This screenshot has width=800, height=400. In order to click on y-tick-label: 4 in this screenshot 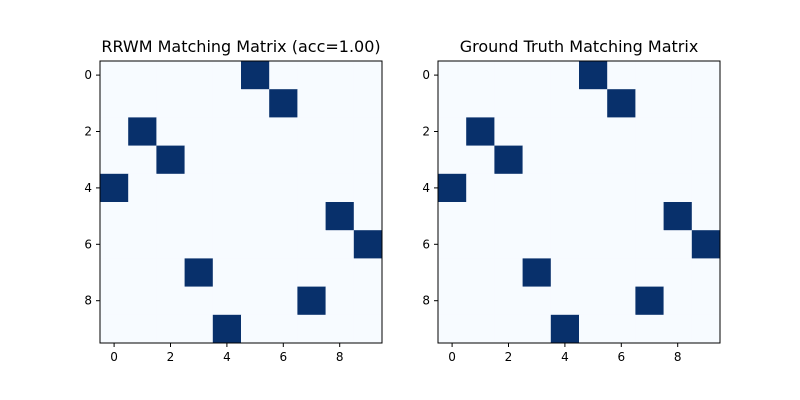, I will do `click(426, 188)`.